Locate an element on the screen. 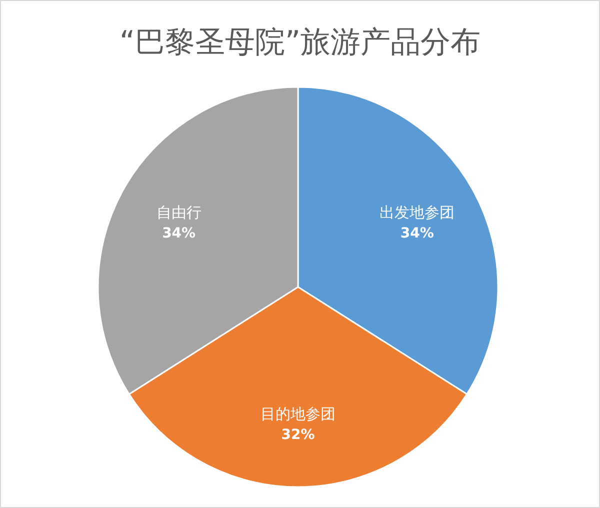 The image size is (600, 508). data-label: 32% is located at coordinates (298, 435).